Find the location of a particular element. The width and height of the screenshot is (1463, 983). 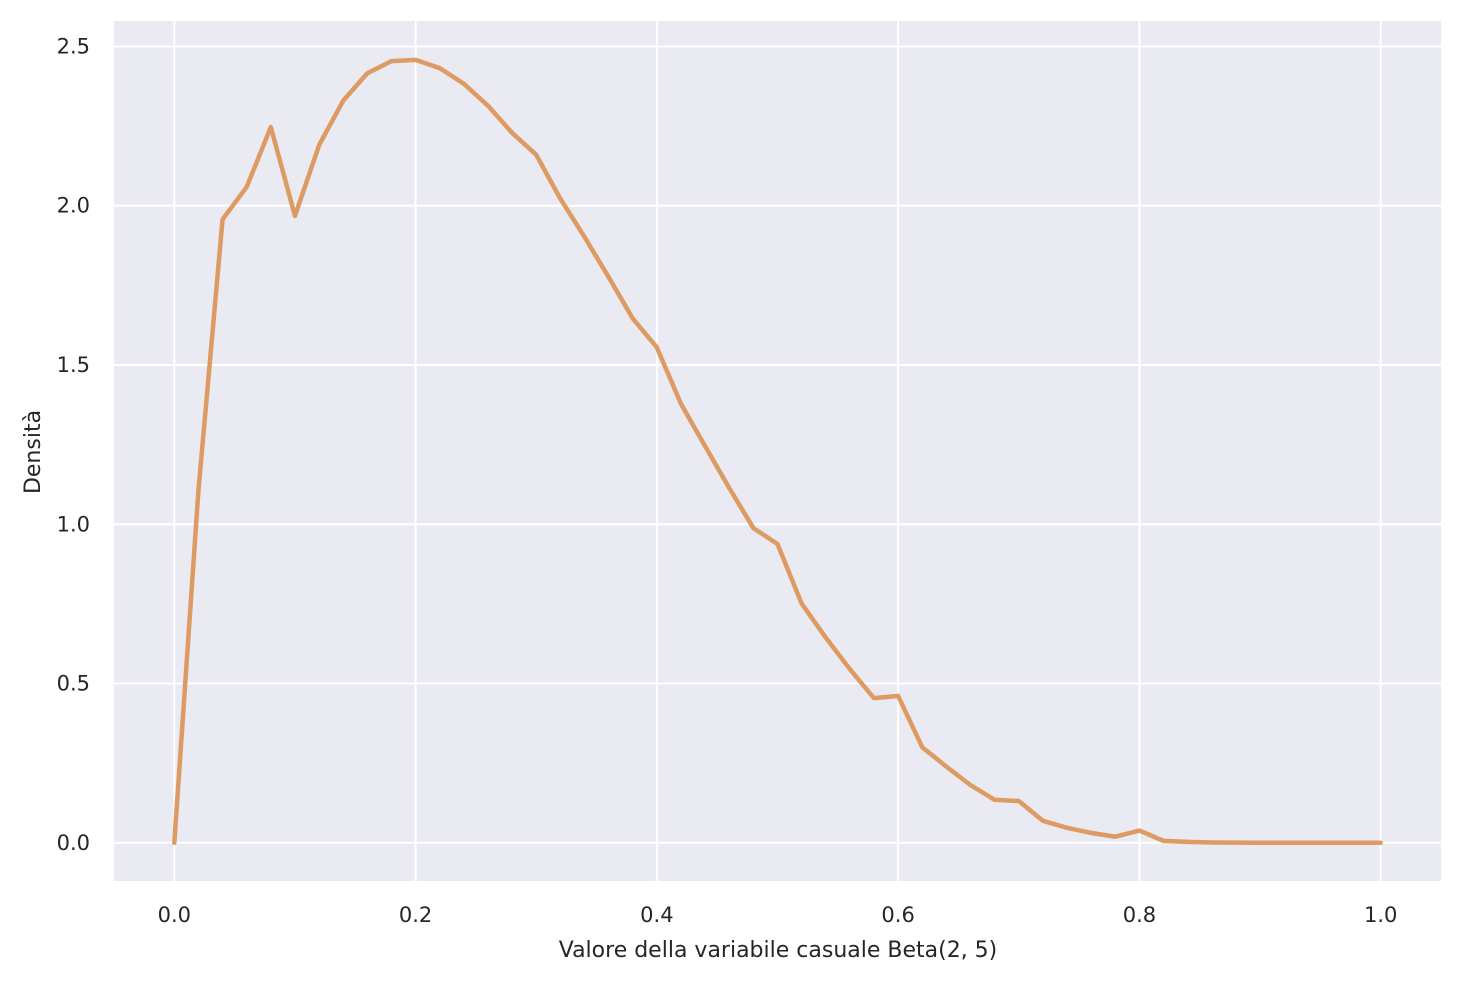

y-tick-label: 2.0 is located at coordinates (73, 206).